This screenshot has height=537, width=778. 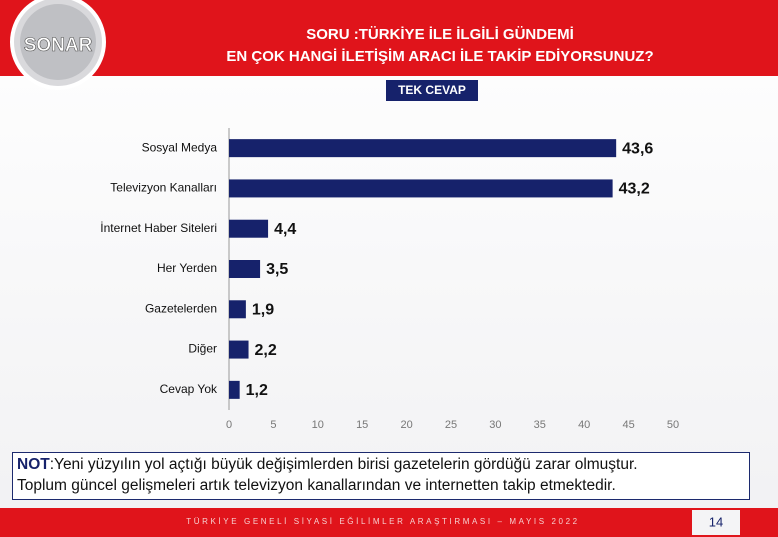 I want to click on page-number-box, so click(x=716, y=522).